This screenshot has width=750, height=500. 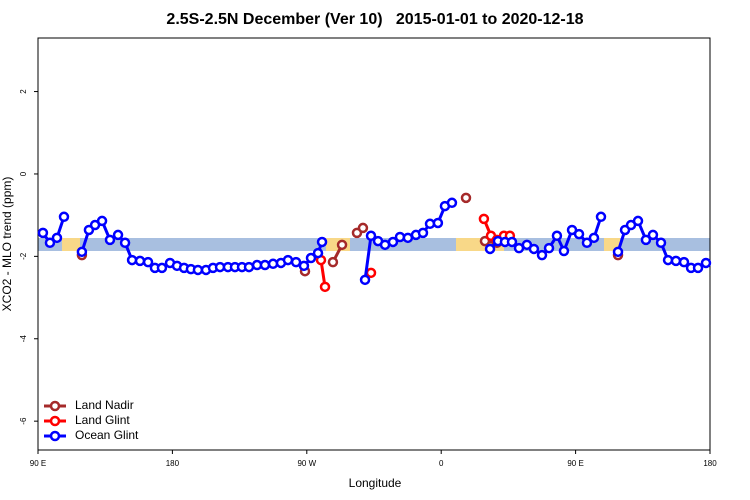 I want to click on x-axis-label: Longitude, so click(x=375, y=483).